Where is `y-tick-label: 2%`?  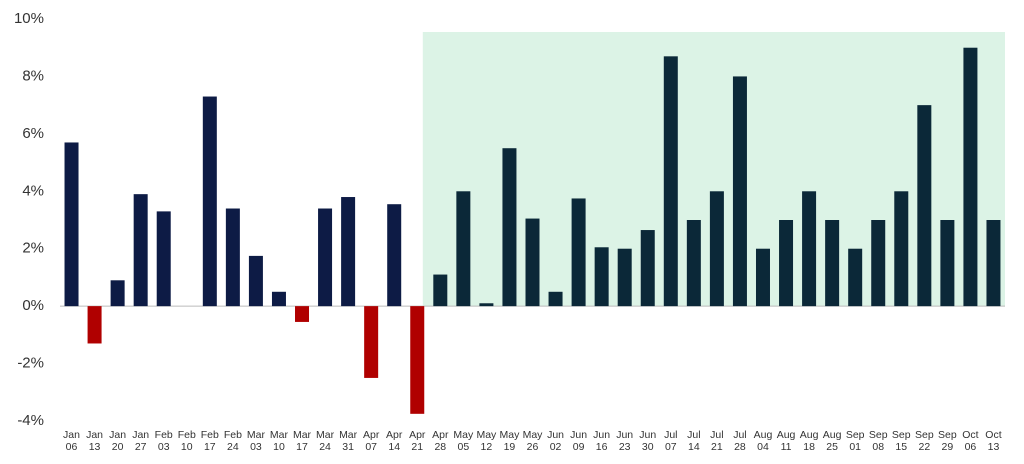 y-tick-label: 2% is located at coordinates (33, 248).